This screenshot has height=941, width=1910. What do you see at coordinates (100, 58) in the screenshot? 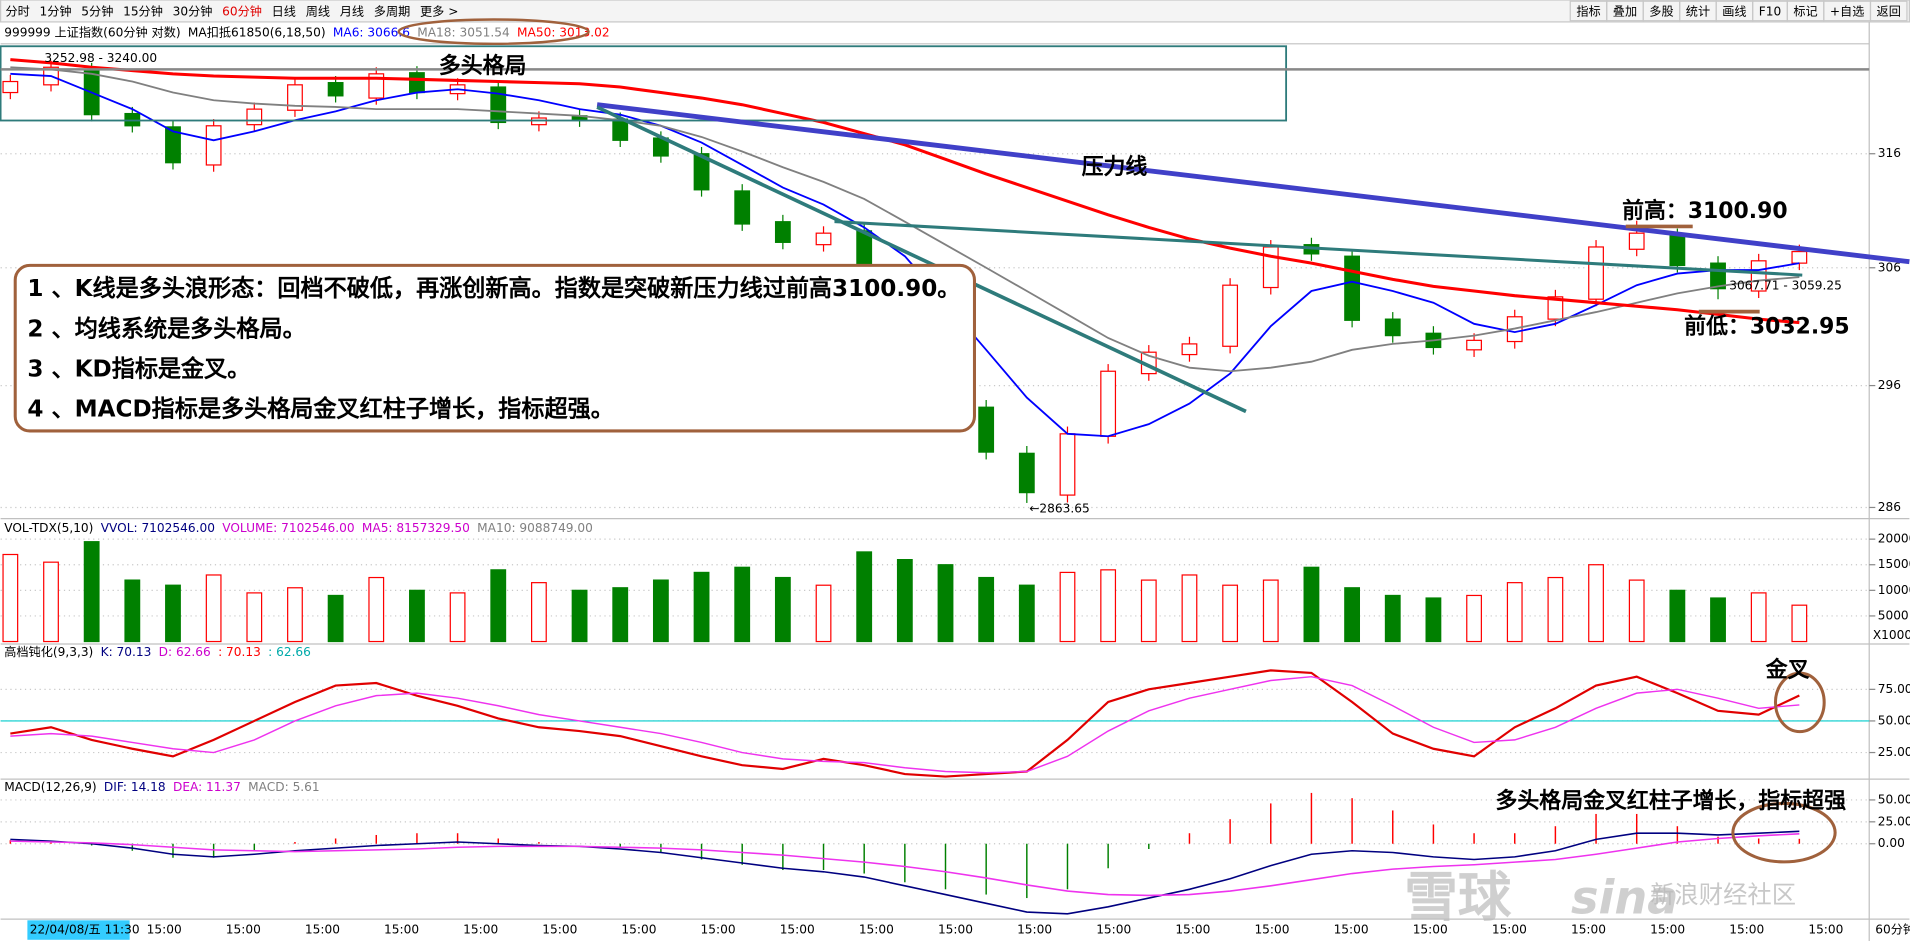
I see `price-label: 3252.98 - 3240.00` at bounding box center [100, 58].